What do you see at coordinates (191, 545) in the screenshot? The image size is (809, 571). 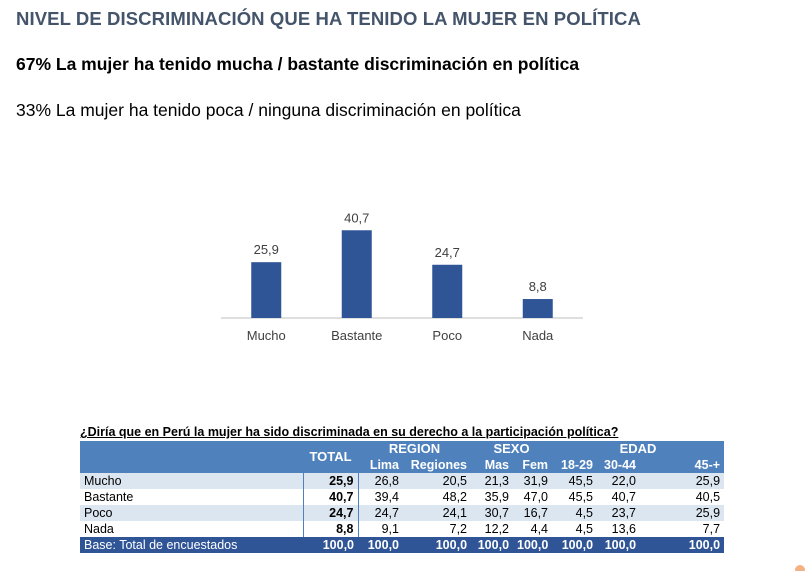 I see `base-label: Base: Total de encuestados` at bounding box center [191, 545].